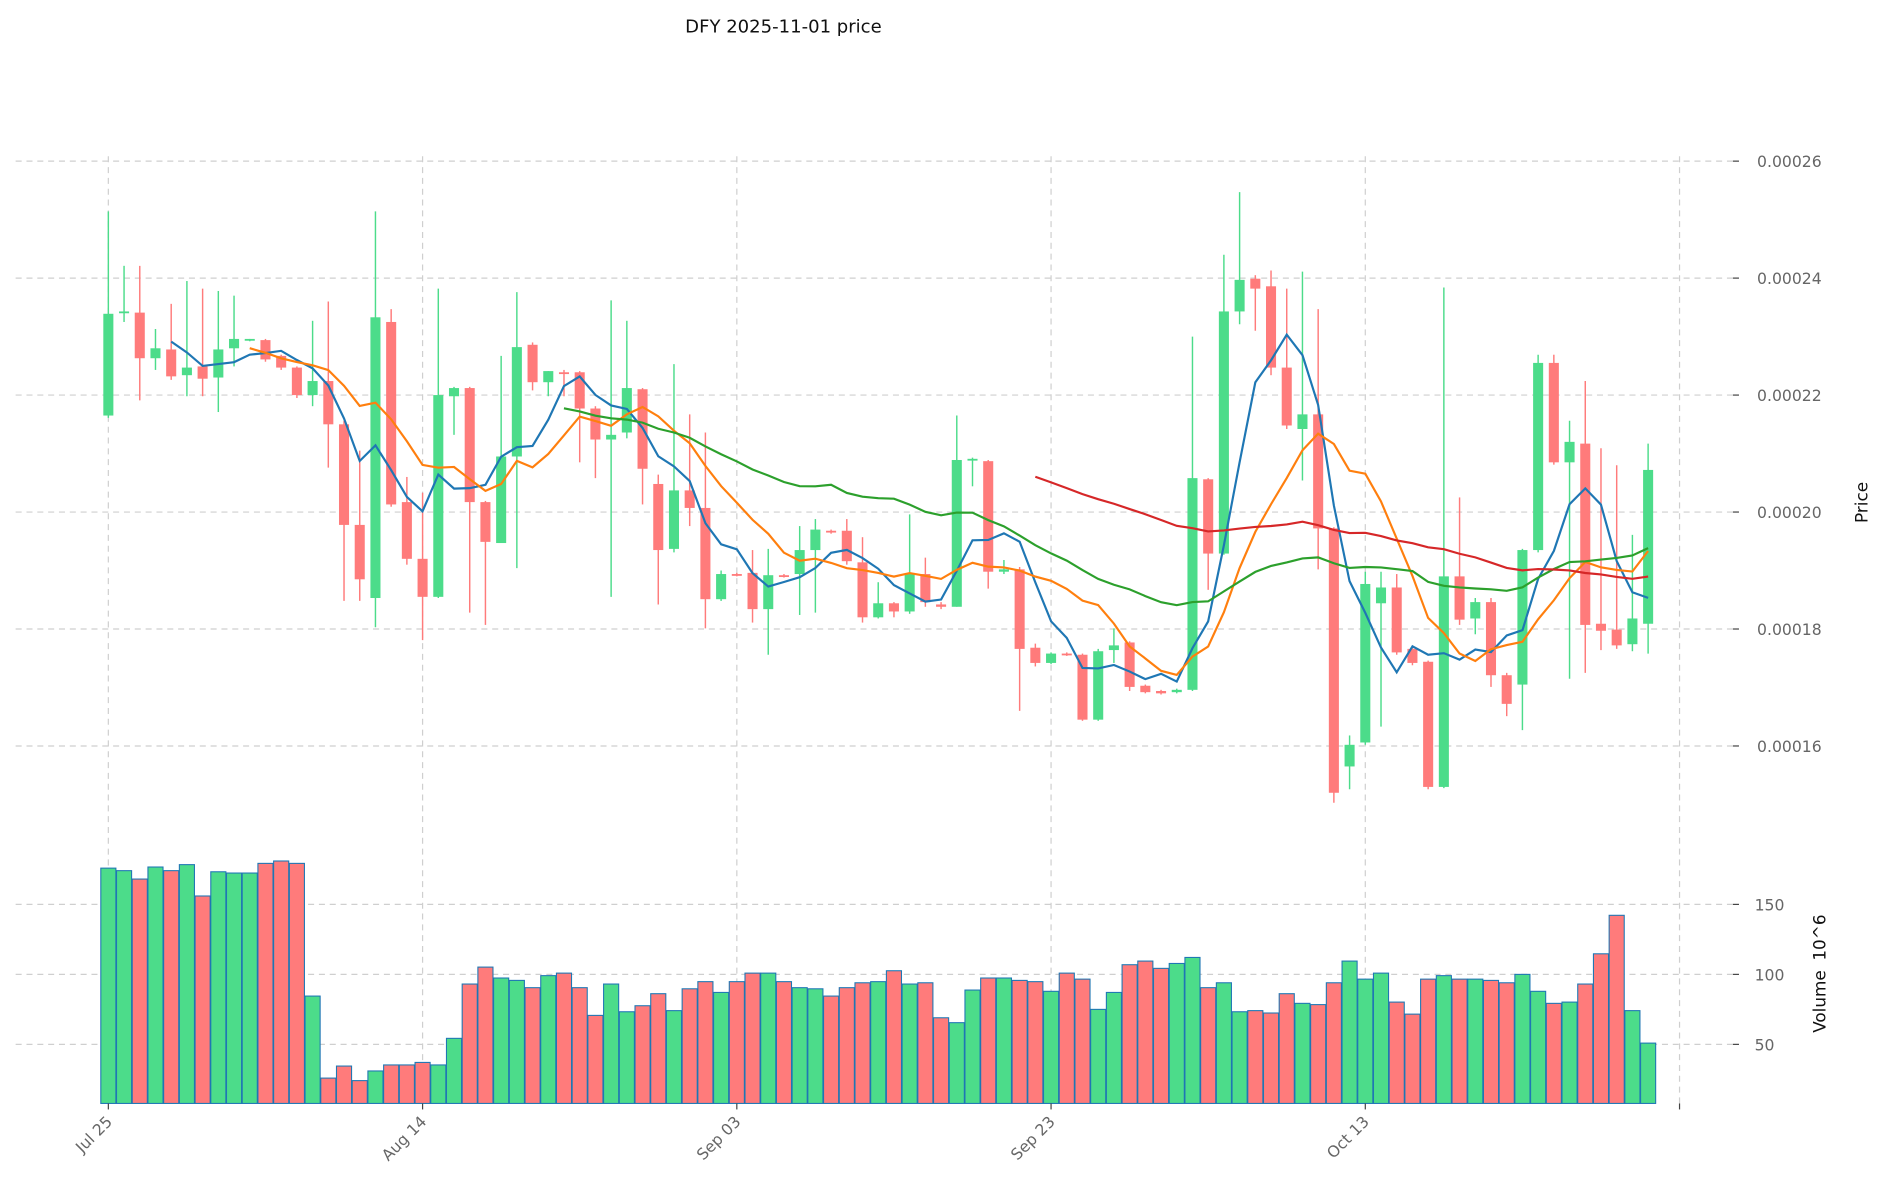 This screenshot has height=1202, width=1887. What do you see at coordinates (1820, 937) in the screenshot?
I see `volume-unit: 10^6` at bounding box center [1820, 937].